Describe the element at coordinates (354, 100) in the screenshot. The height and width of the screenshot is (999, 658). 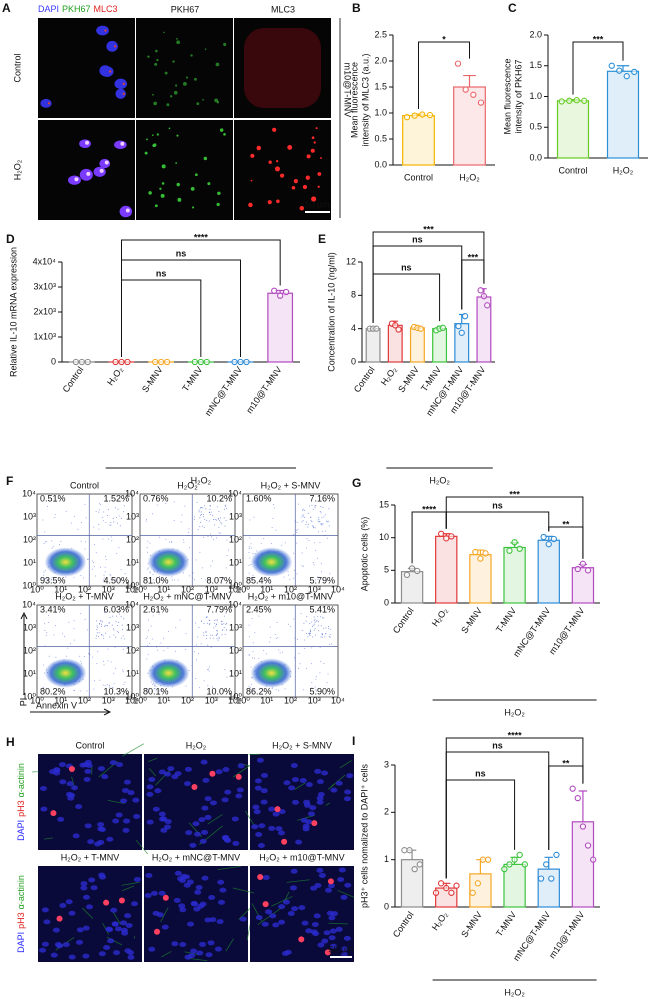
I see `y-axis-label: Mean fluorescence` at that location.